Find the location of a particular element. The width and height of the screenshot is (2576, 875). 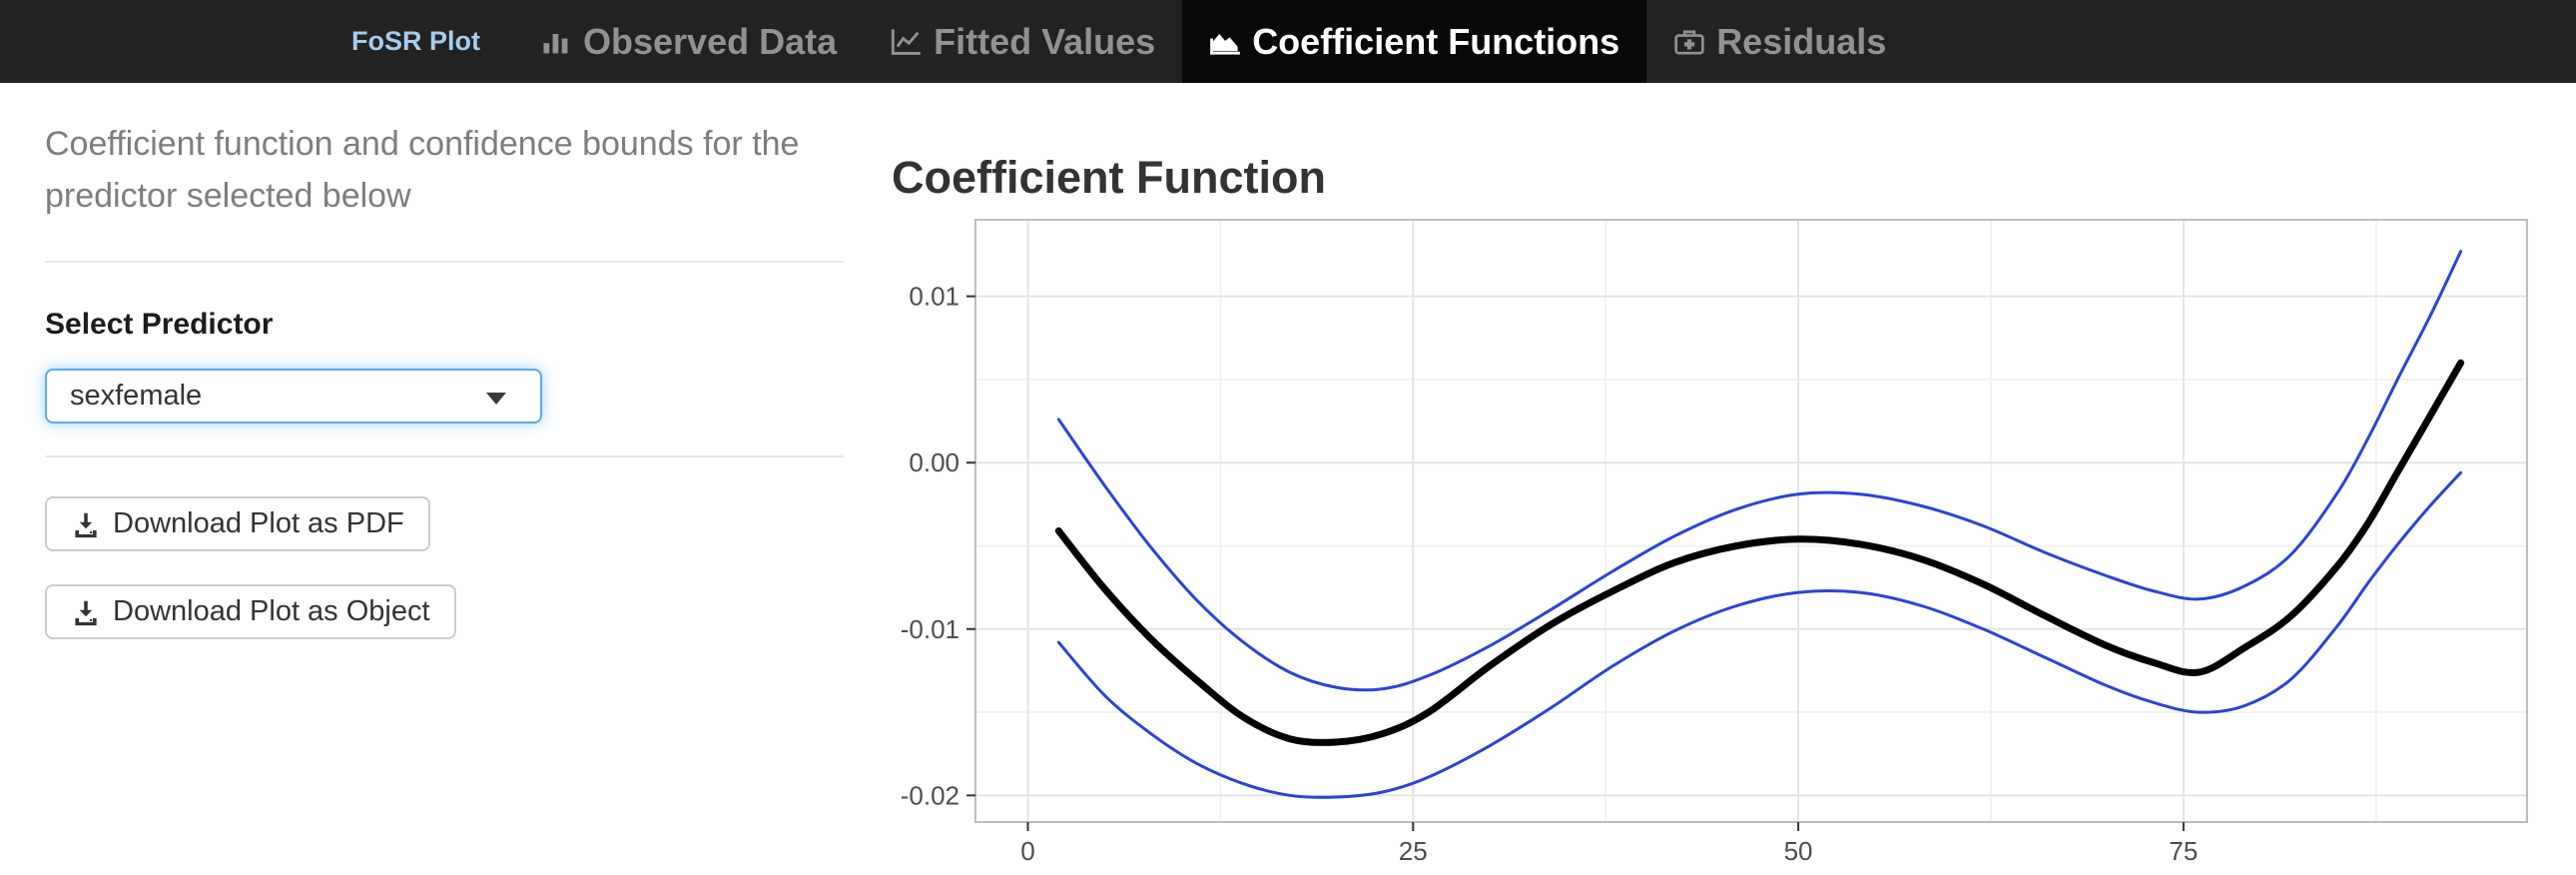

tab-residuals: Residuals is located at coordinates (1780, 41).